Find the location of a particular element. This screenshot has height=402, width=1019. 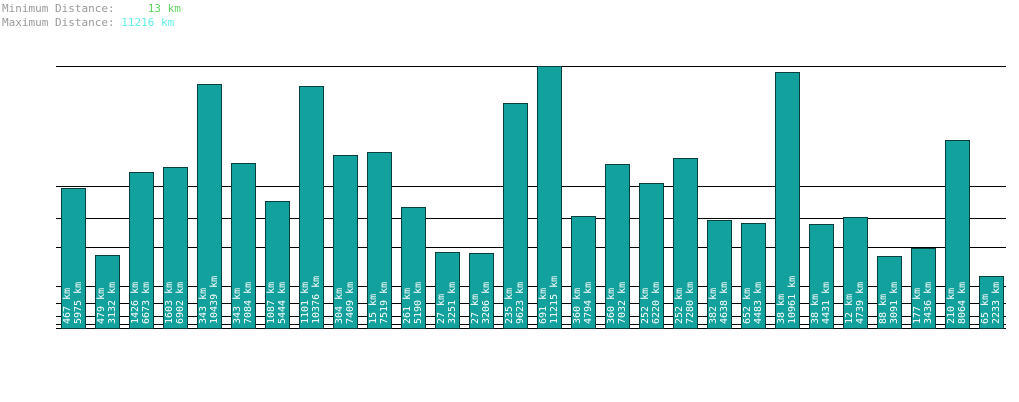

bar-high-label: 3251 km is located at coordinates (452, 303).